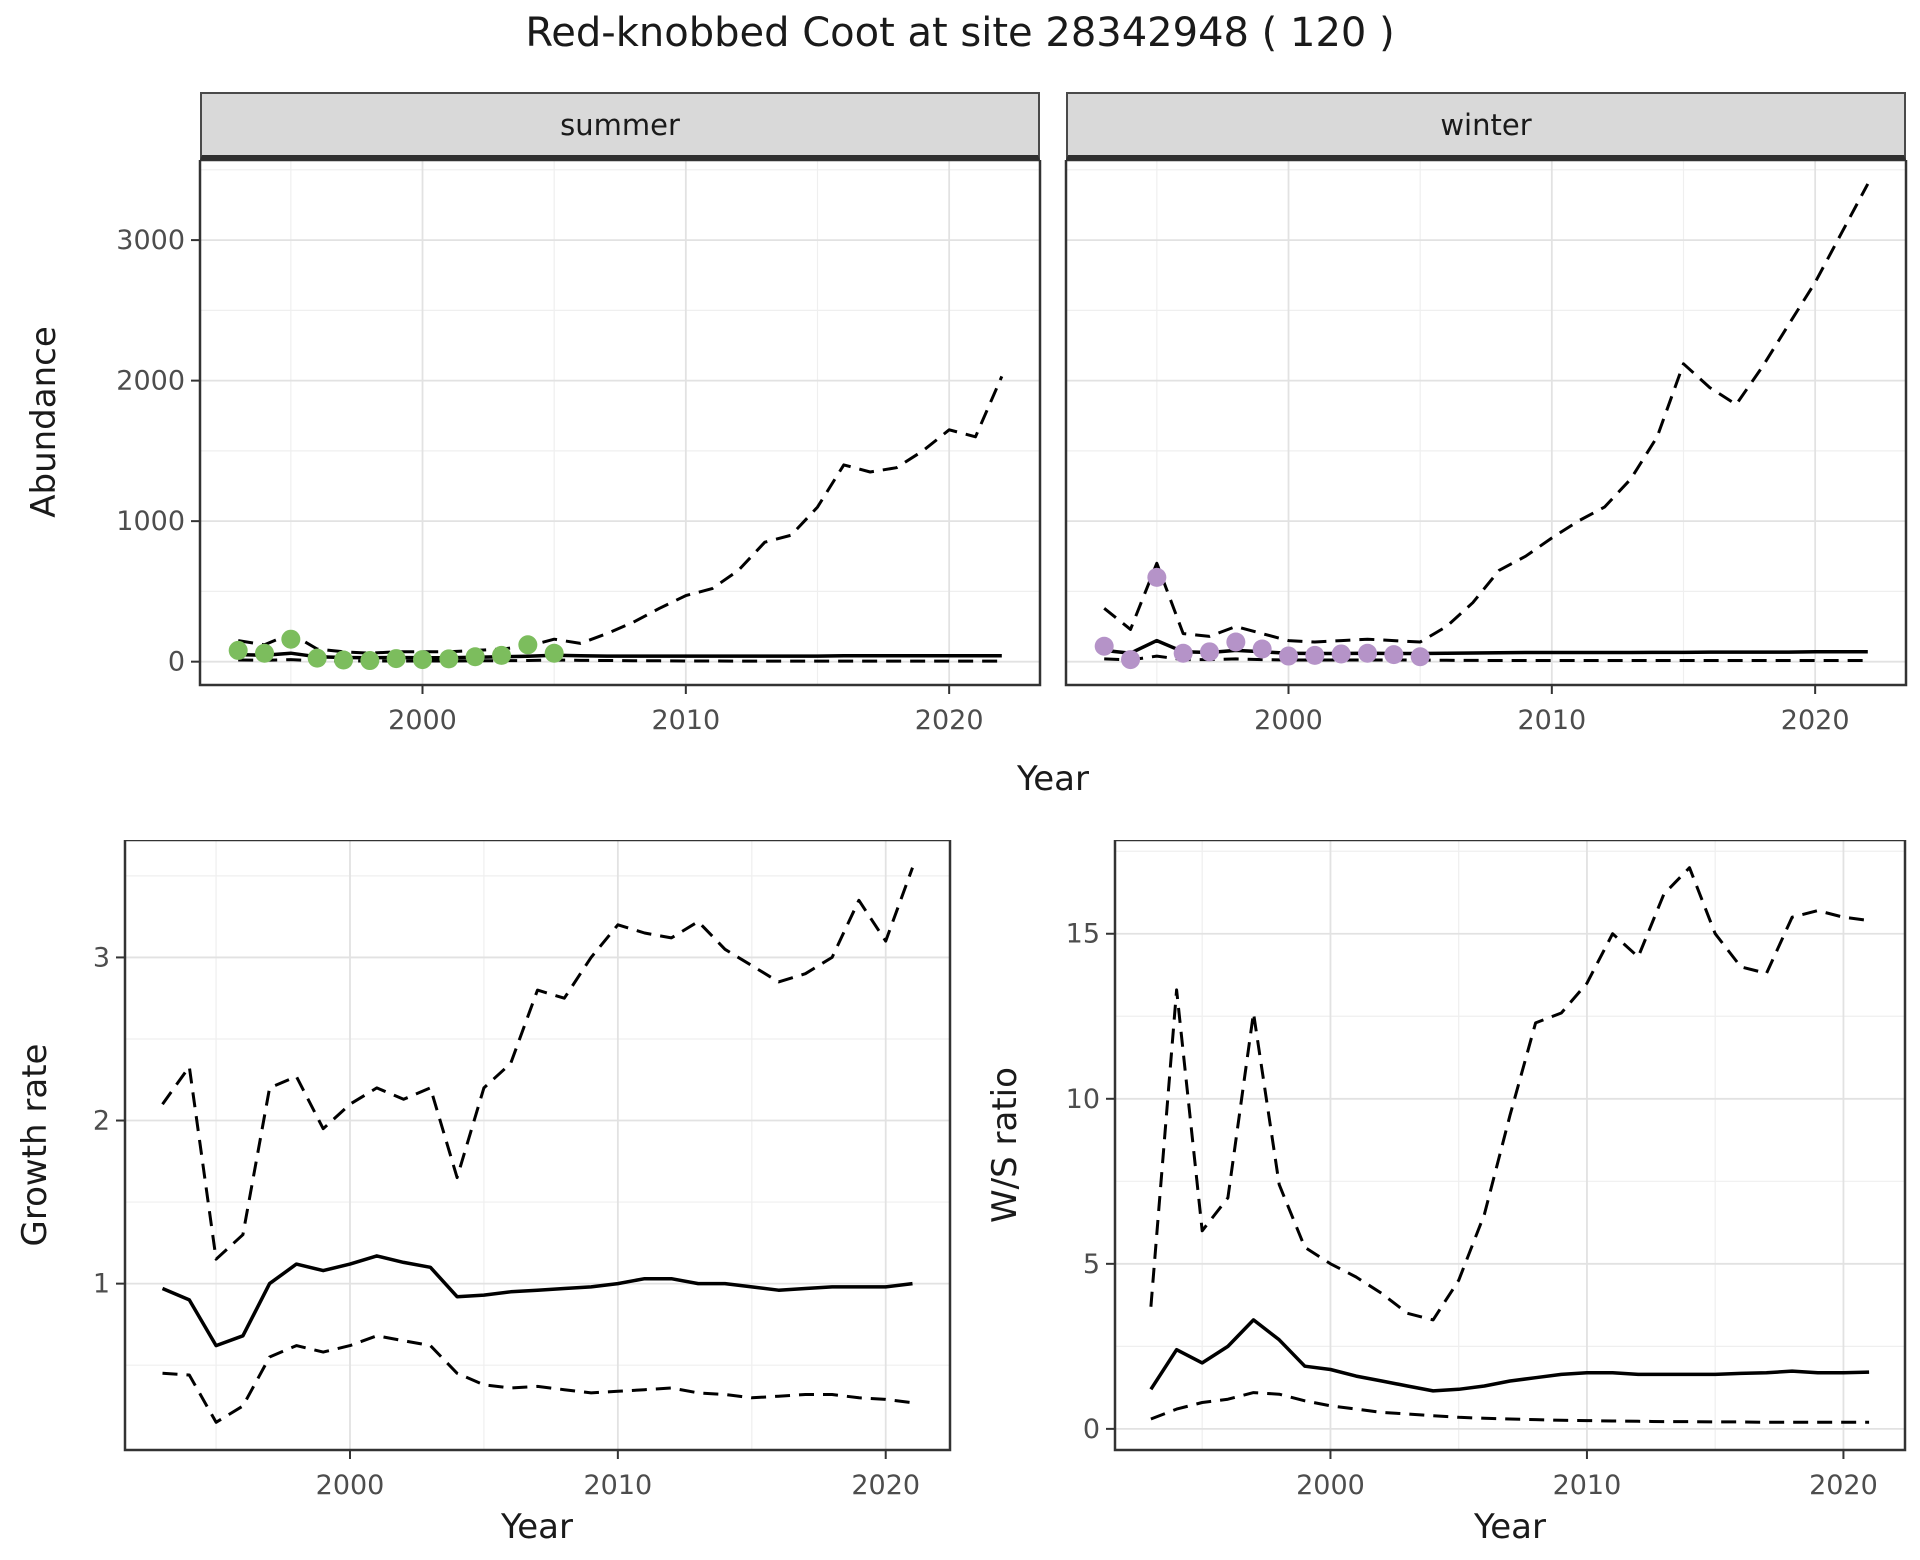 Image resolution: width=1920 pixels, height=1560 pixels. Describe the element at coordinates (44, 422) in the screenshot. I see `abundance-y-axis-title: Abundance` at that location.